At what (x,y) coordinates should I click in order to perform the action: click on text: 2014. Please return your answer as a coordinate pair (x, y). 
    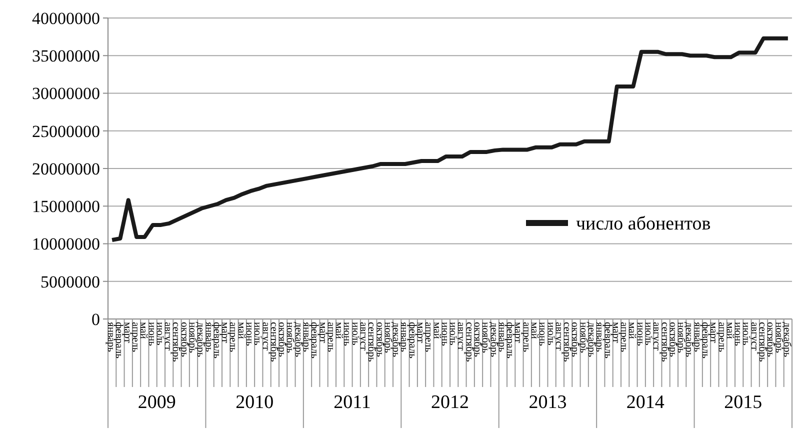
    Looking at the image, I should click on (645, 402).